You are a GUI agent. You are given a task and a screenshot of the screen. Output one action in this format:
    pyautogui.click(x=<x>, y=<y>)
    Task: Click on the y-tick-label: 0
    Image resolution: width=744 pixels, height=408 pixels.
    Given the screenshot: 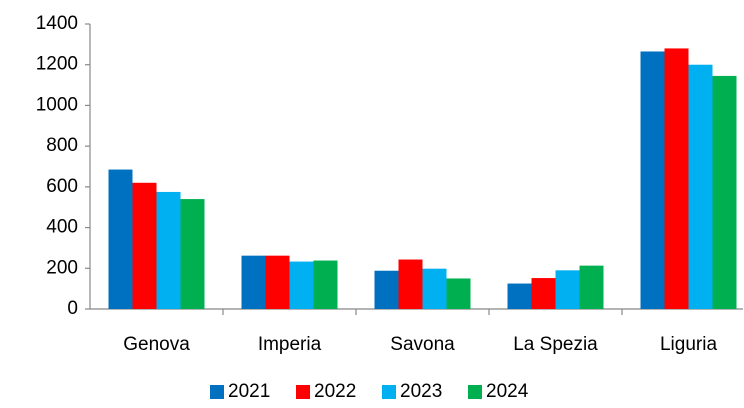 What is the action you would take?
    pyautogui.click(x=72, y=308)
    